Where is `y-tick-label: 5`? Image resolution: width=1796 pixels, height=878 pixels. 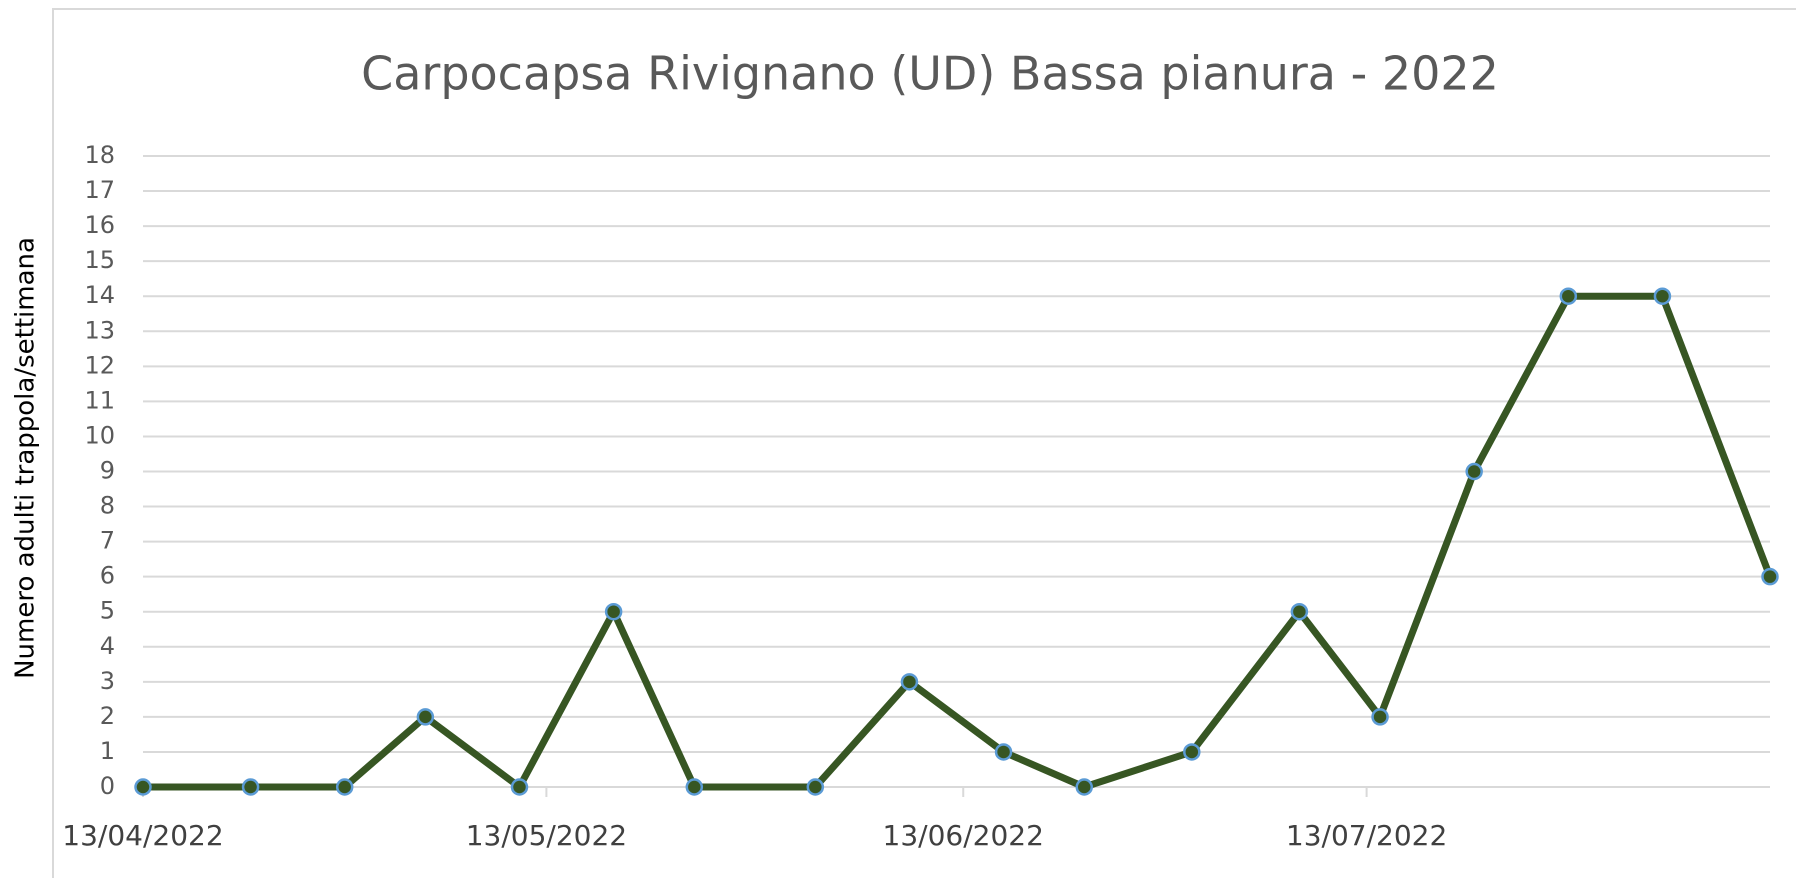 y-tick-label: 5 is located at coordinates (107, 611).